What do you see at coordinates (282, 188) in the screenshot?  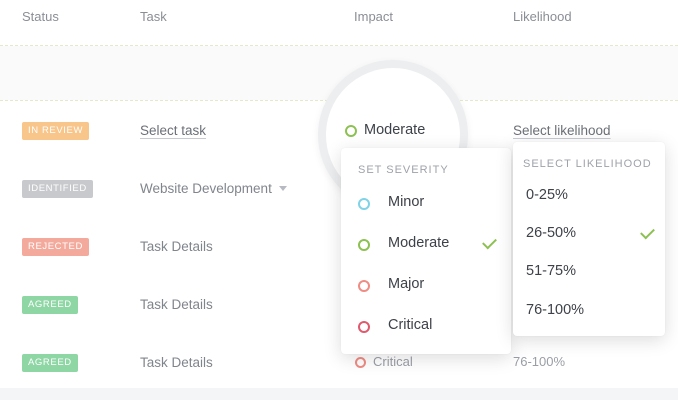 I see `caret-down-icon` at bounding box center [282, 188].